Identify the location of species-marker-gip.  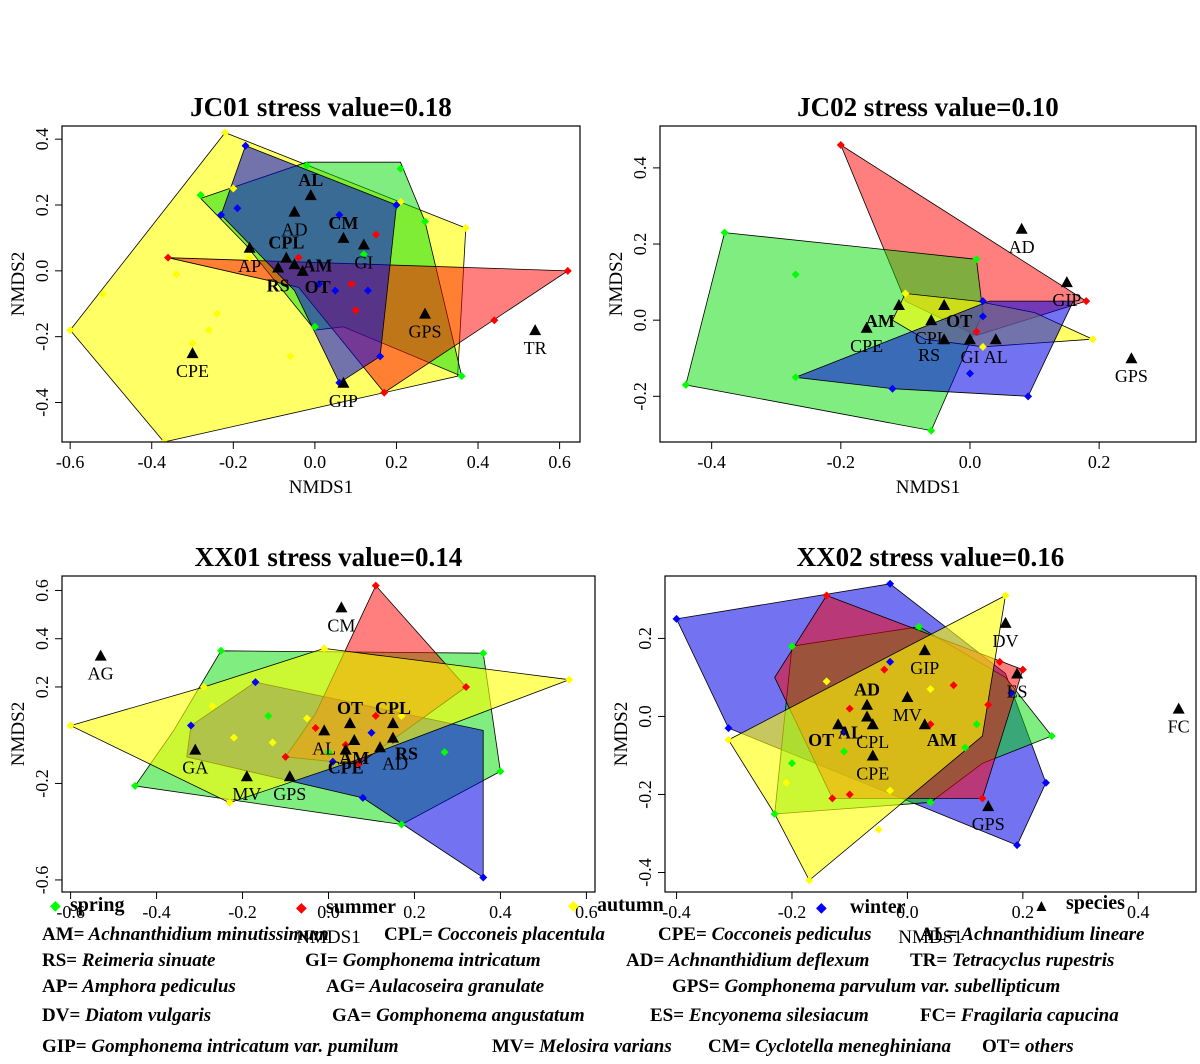
(343, 382).